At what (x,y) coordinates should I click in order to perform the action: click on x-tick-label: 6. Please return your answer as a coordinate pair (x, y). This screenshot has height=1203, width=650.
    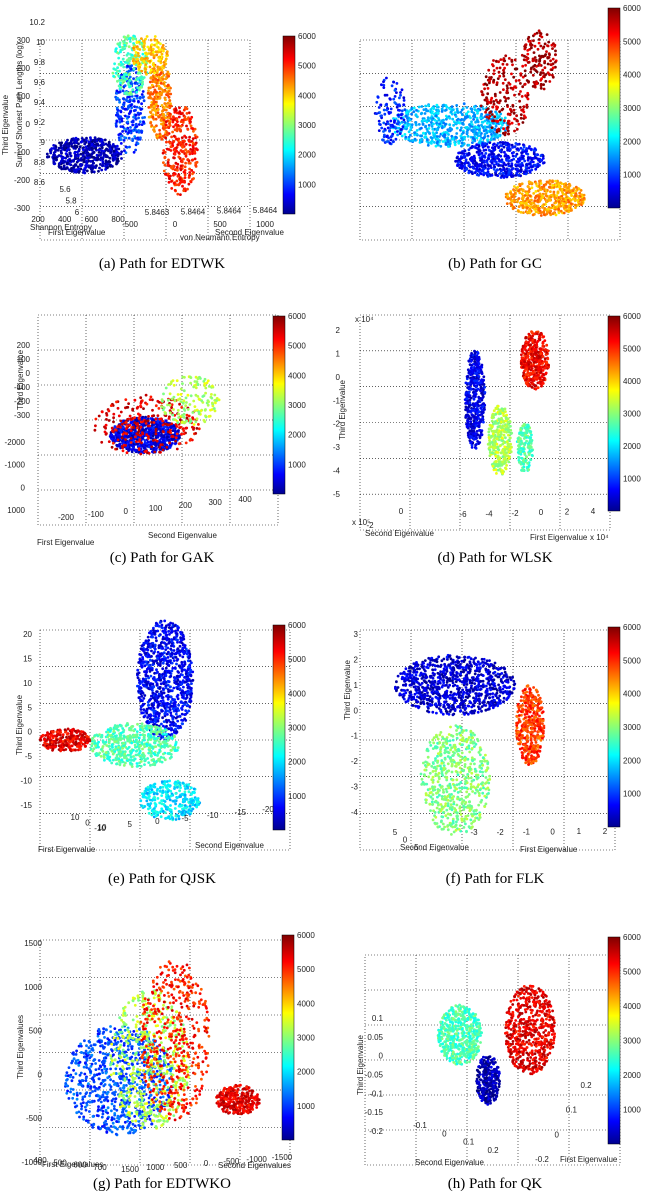
    Looking at the image, I should click on (77, 212).